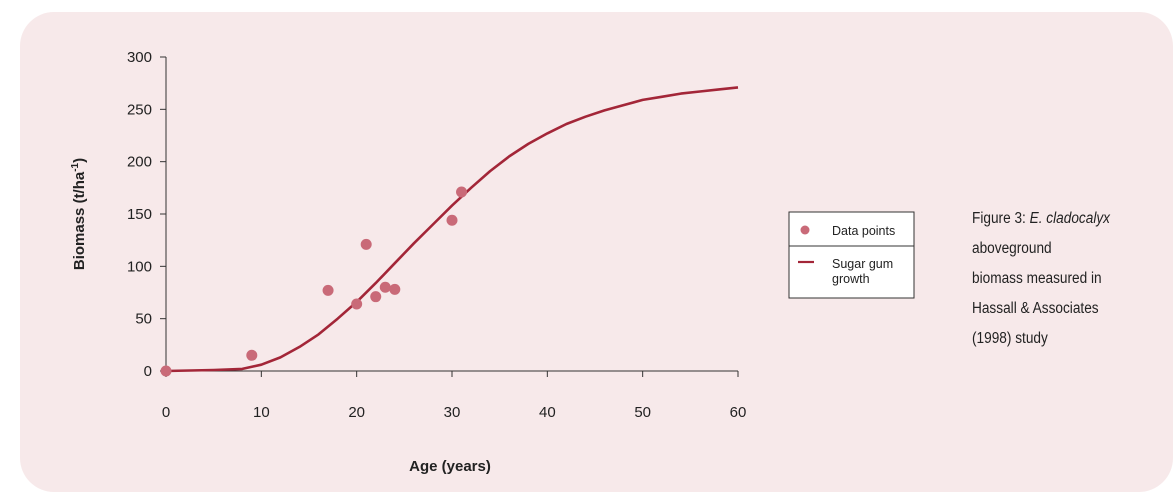  I want to click on y-tick-label: 300, so click(139, 57).